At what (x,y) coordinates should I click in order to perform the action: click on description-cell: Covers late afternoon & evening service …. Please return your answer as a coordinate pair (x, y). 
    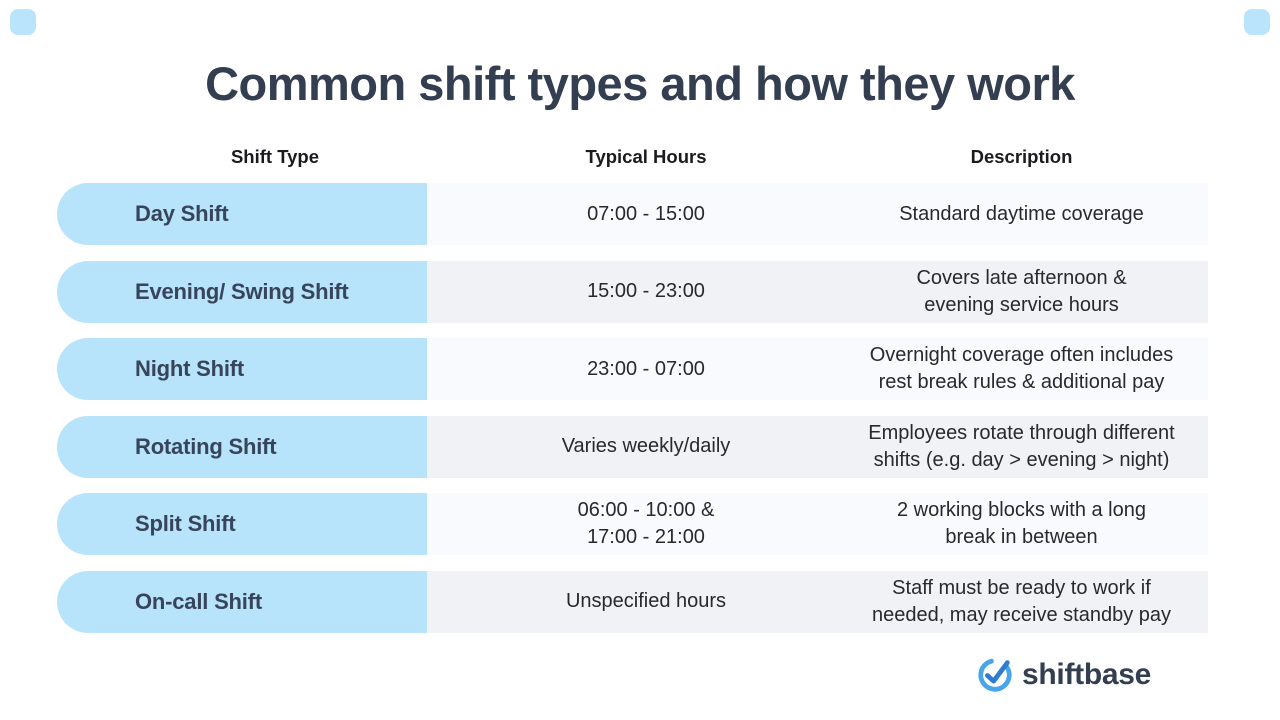
    Looking at the image, I should click on (1036, 291).